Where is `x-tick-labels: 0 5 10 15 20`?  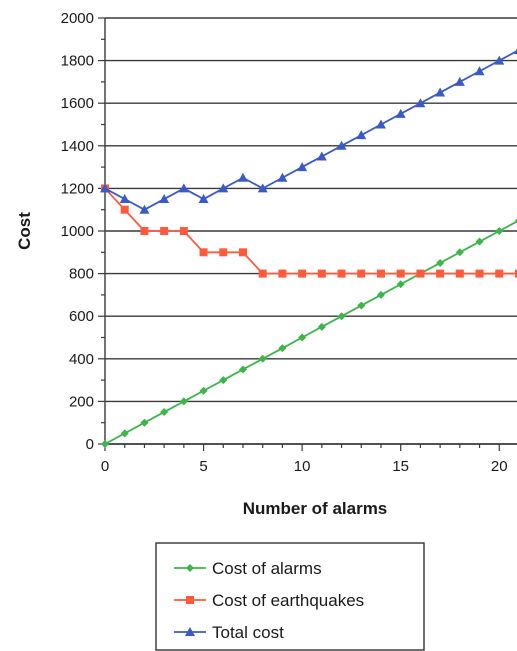
x-tick-labels: 0 5 10 15 20 is located at coordinates (304, 466).